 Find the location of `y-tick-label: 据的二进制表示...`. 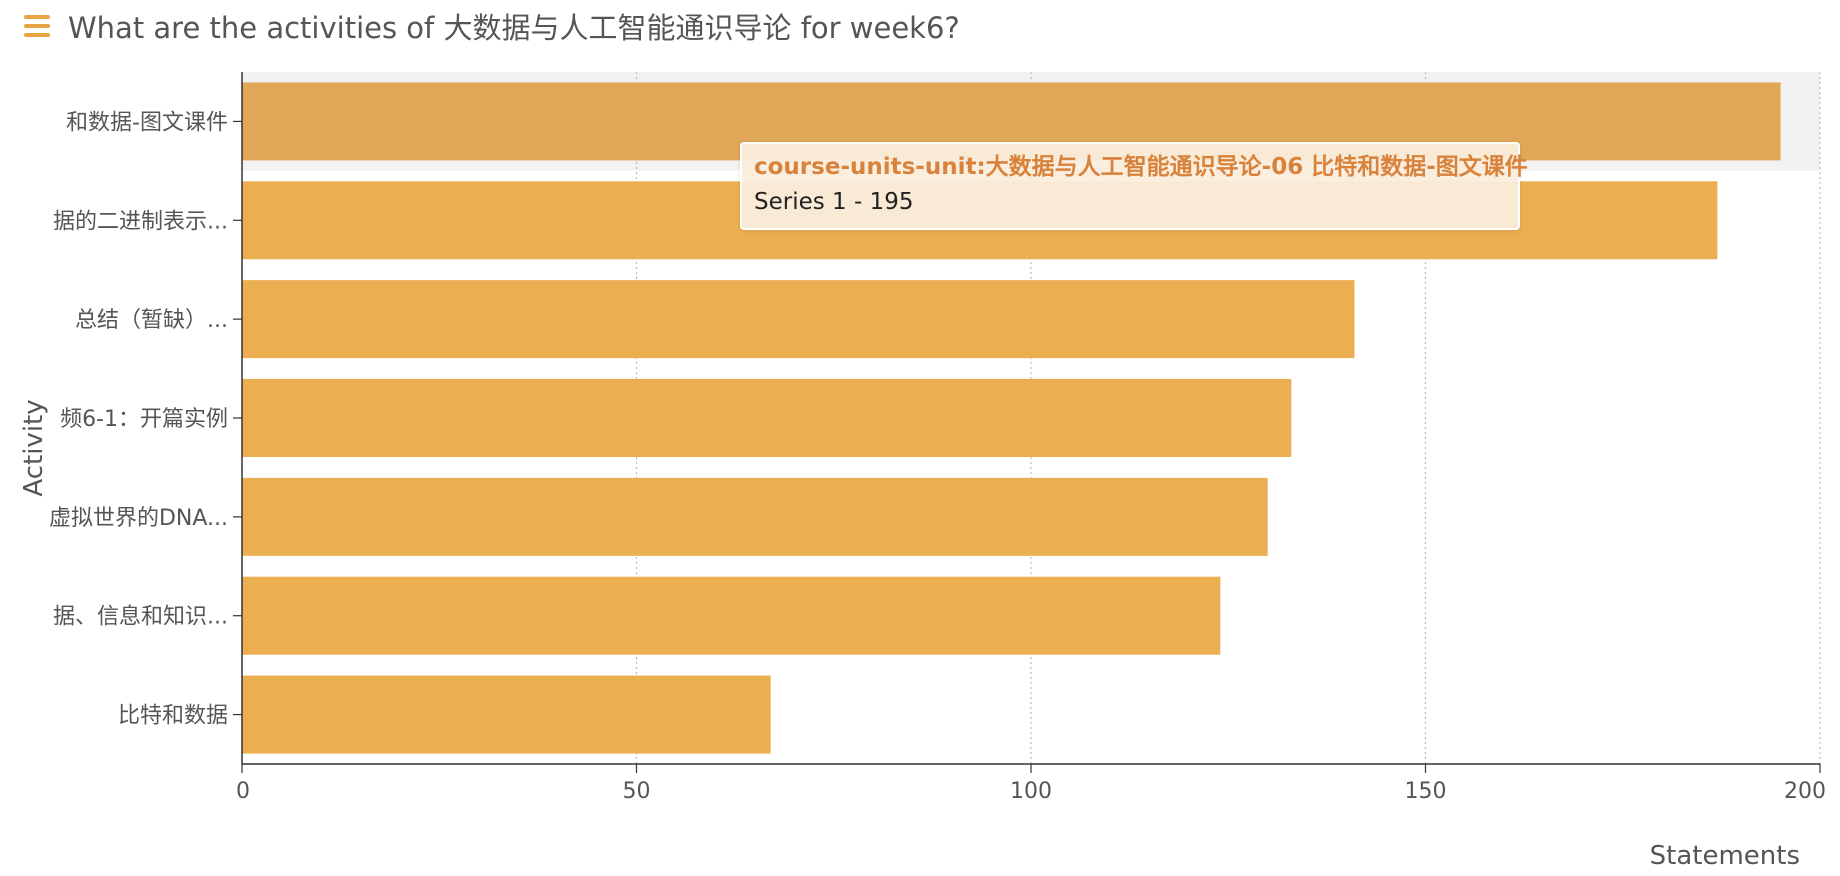

y-tick-label: 据的二进制表示... is located at coordinates (140, 221).